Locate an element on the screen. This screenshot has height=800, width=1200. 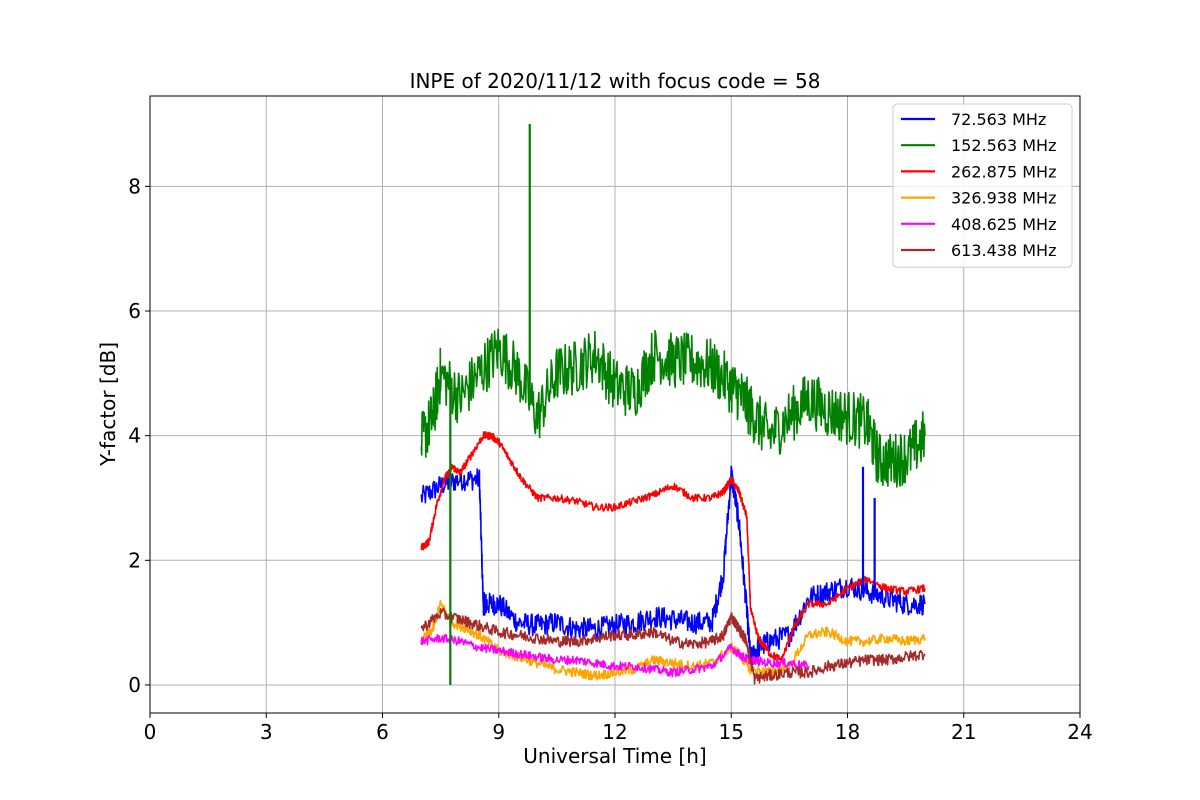
x-axis-label: Universal Time [h] is located at coordinates (614, 756).